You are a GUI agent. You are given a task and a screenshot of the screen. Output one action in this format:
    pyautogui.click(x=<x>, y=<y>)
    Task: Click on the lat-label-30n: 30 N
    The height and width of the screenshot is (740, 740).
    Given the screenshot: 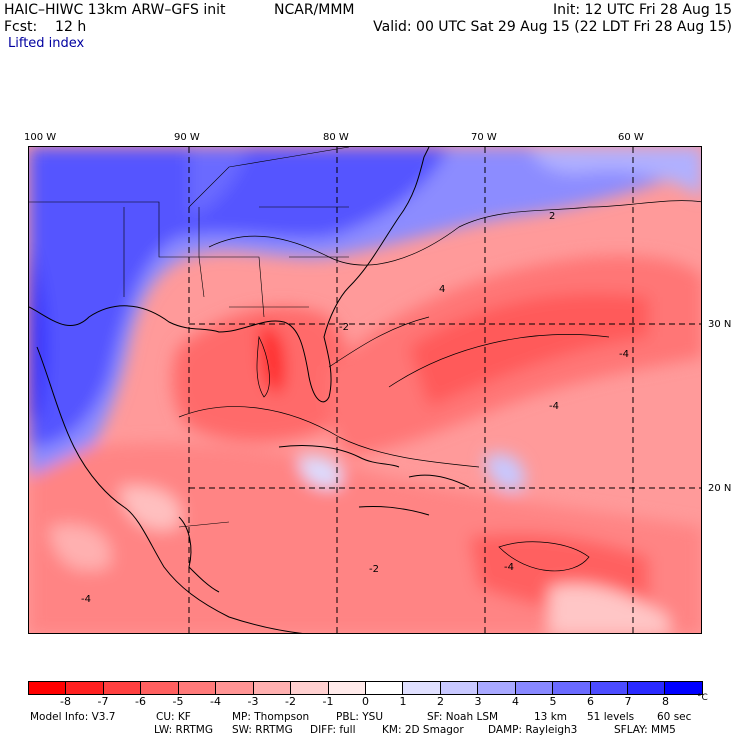 What is the action you would take?
    pyautogui.click(x=720, y=324)
    